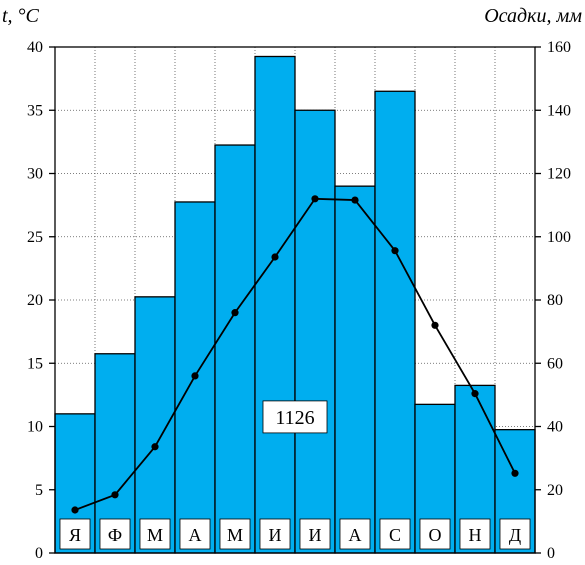 The image size is (585, 565). Describe the element at coordinates (39, 490) in the screenshot. I see `left-tick-label: 5` at that location.